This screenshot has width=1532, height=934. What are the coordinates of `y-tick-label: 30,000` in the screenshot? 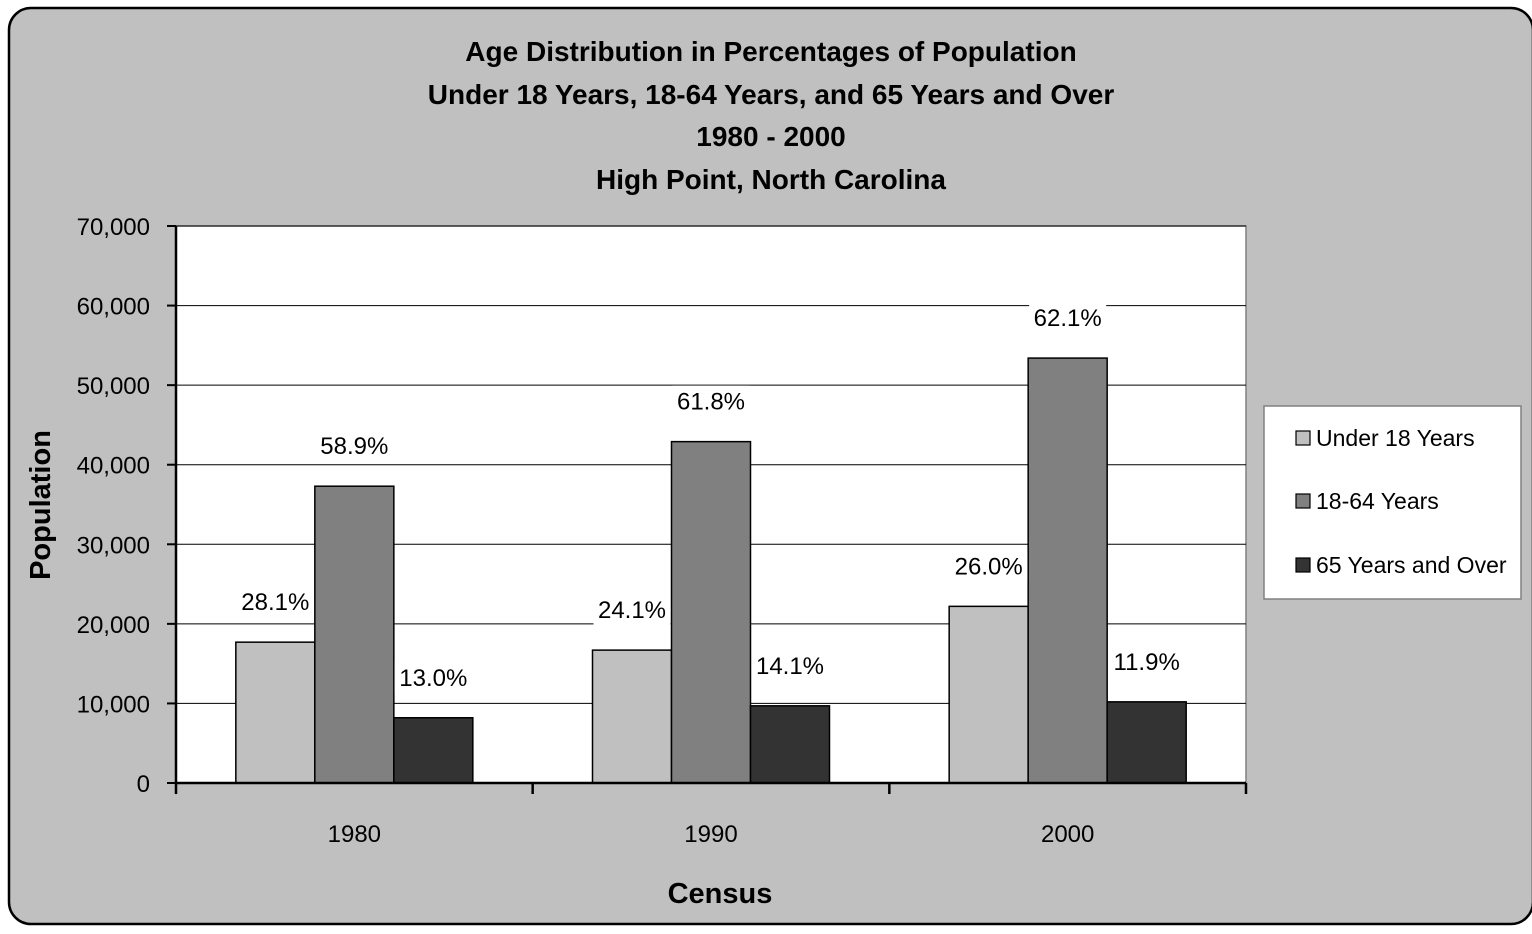 It's located at (113, 545).